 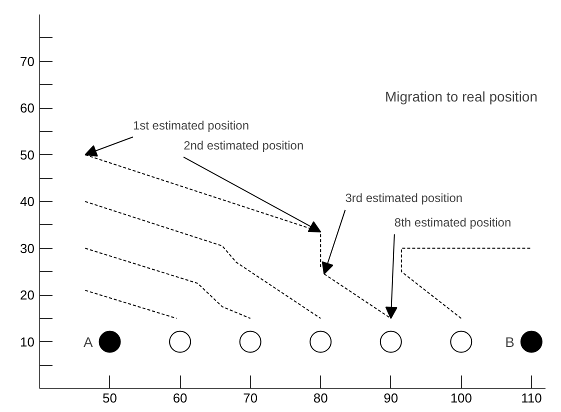 What do you see at coordinates (461, 96) in the screenshot?
I see `annotation: Migration to real position` at bounding box center [461, 96].